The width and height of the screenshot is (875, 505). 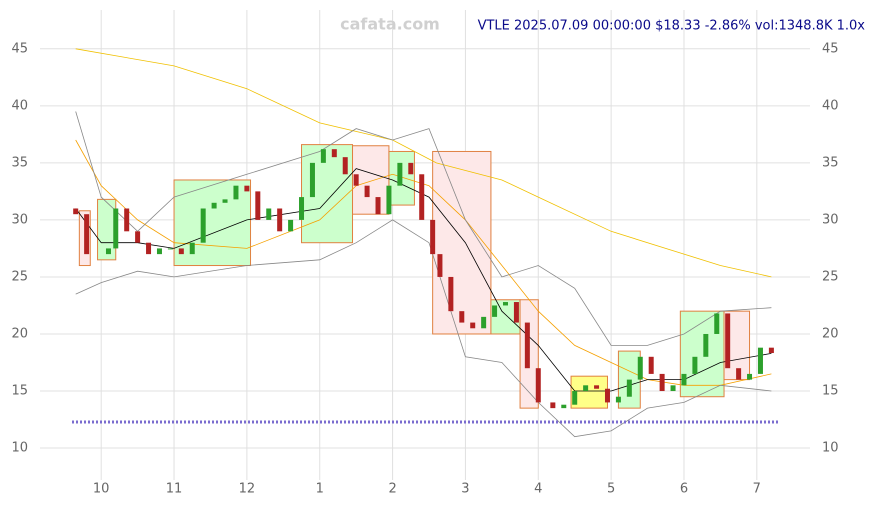 What do you see at coordinates (19, 162) in the screenshot?
I see `y-tick-label: 35` at bounding box center [19, 162].